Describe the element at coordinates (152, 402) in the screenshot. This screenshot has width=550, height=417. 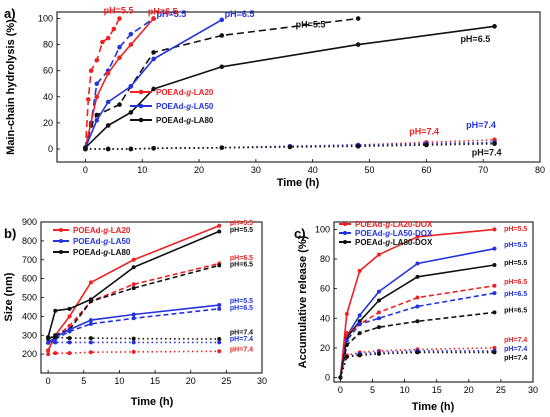
I see `x-axis-title: Time (h)` at that location.